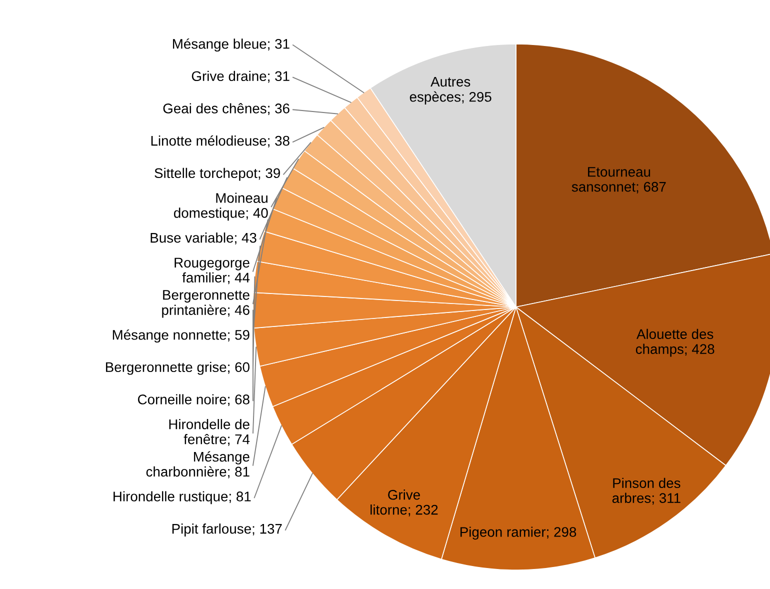  What do you see at coordinates (221, 206) in the screenshot?
I see `slice-label: Moineau domestique; 40` at bounding box center [221, 206].